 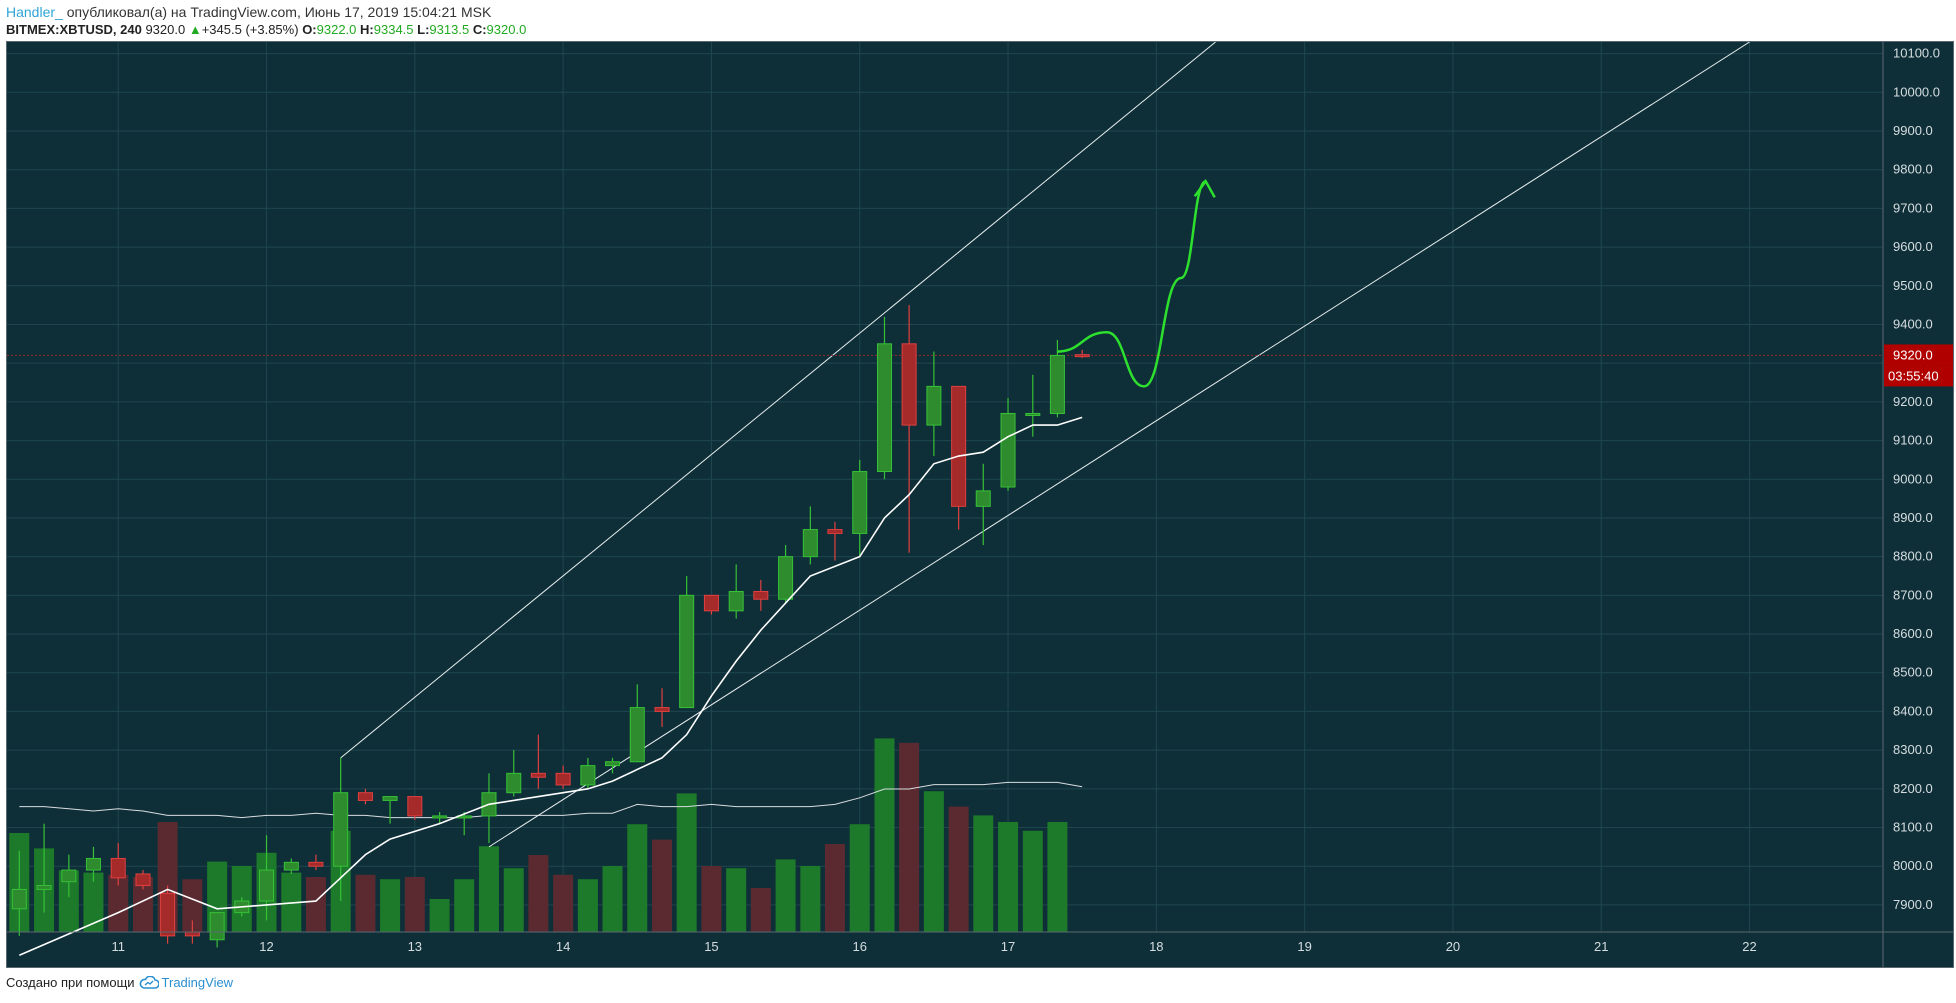 I want to click on price-tick-label: 9800.0, so click(x=1913, y=169).